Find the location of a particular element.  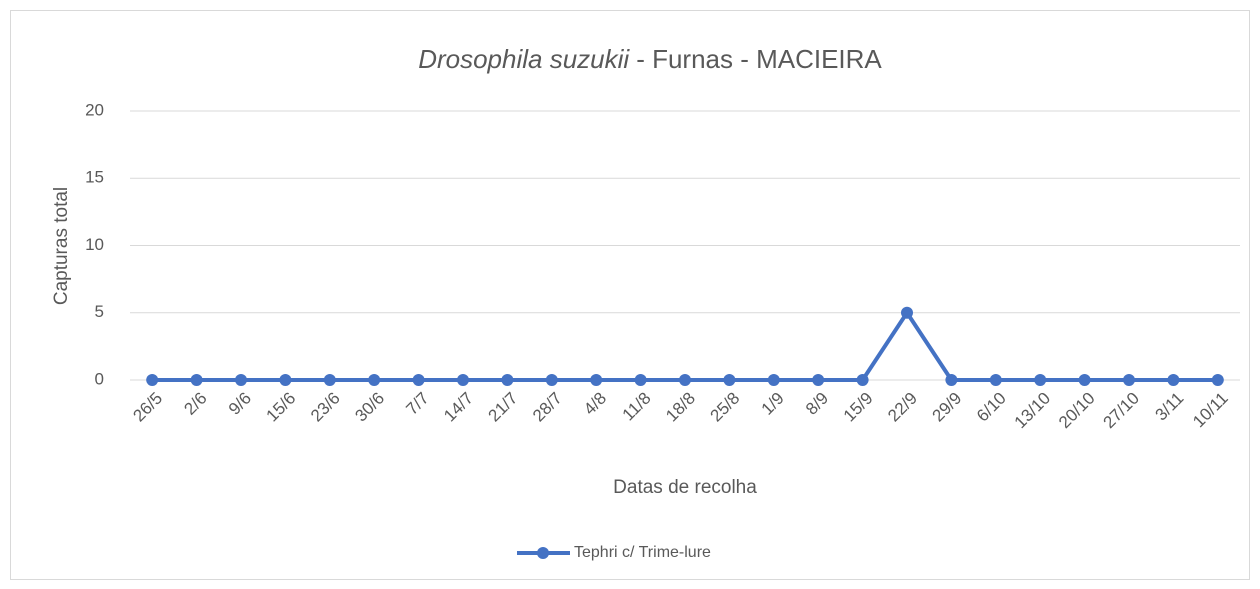

title-rest: - Furnas - MACIEIRA is located at coordinates (759, 59).